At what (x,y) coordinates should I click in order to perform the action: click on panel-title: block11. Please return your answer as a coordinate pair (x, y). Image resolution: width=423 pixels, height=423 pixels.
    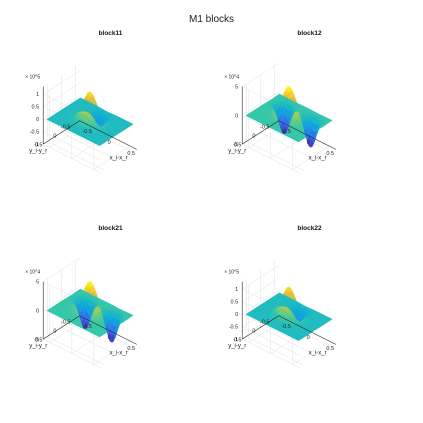
    Looking at the image, I should click on (110, 33).